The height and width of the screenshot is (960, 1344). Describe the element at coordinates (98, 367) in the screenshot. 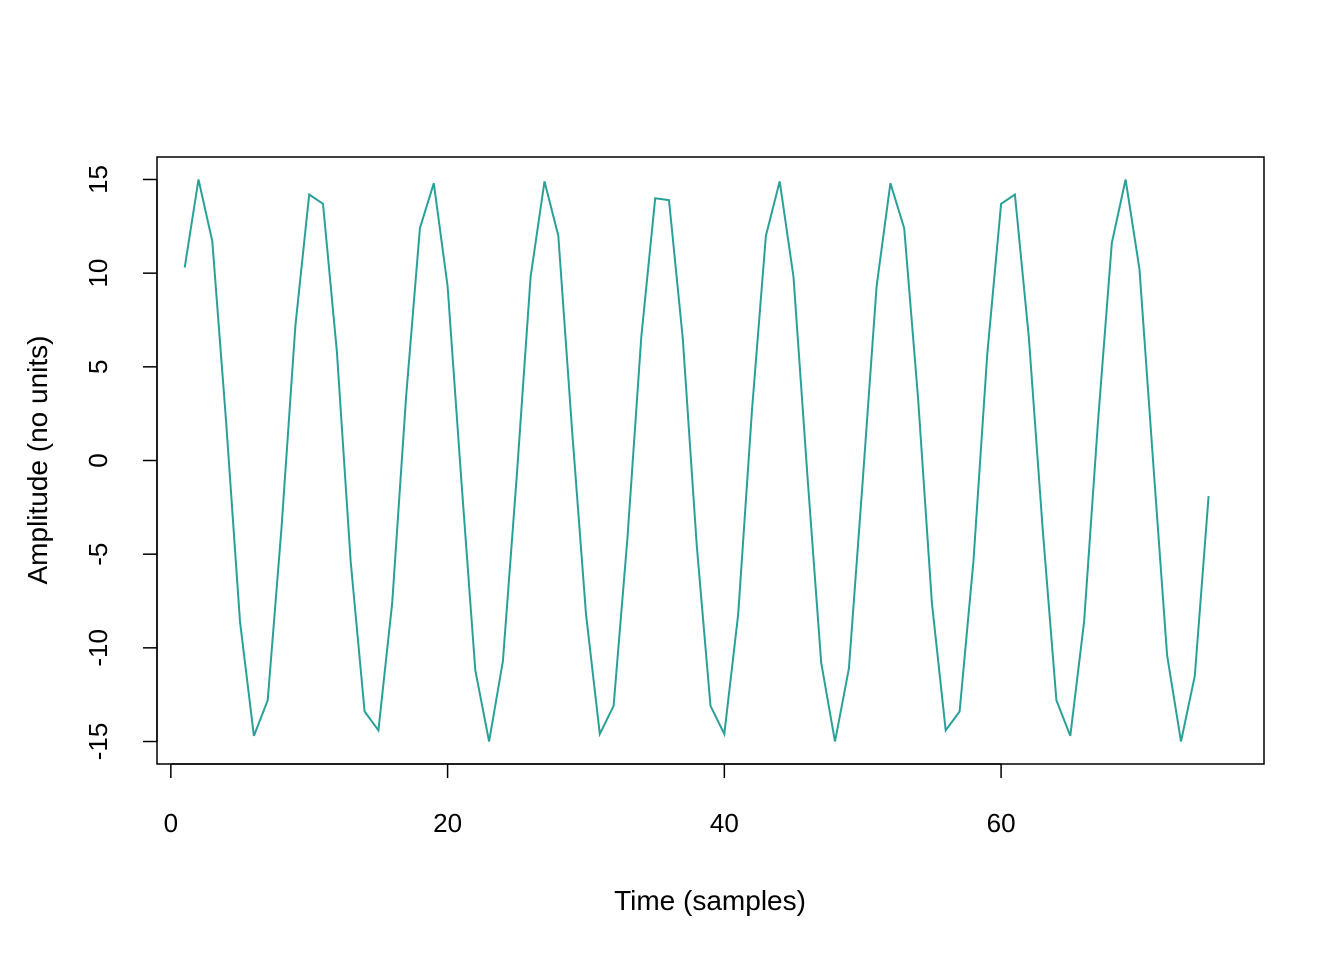

I see `y-tick-label: 5` at that location.